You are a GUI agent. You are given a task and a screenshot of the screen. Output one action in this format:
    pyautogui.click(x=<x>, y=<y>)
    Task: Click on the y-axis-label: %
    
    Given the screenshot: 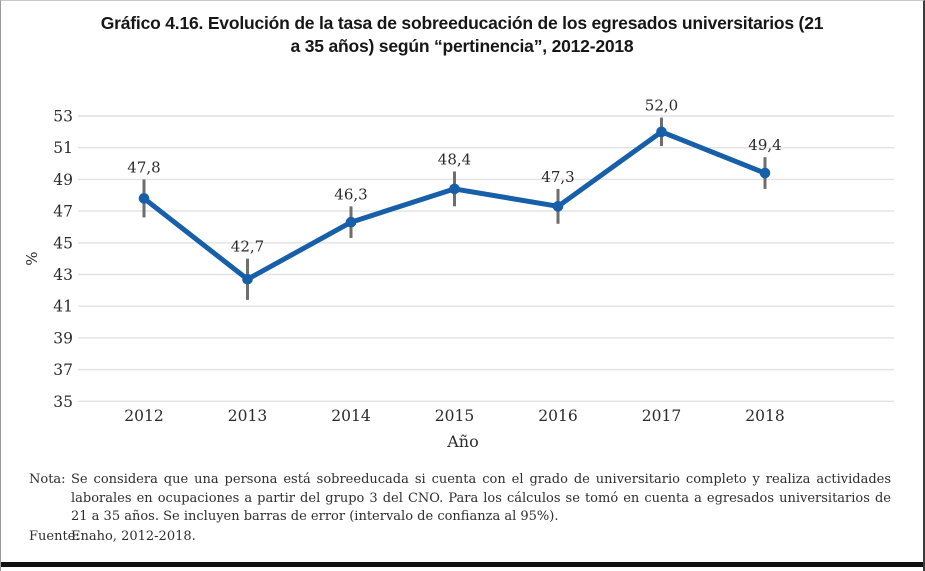 What is the action you would take?
    pyautogui.click(x=32, y=259)
    